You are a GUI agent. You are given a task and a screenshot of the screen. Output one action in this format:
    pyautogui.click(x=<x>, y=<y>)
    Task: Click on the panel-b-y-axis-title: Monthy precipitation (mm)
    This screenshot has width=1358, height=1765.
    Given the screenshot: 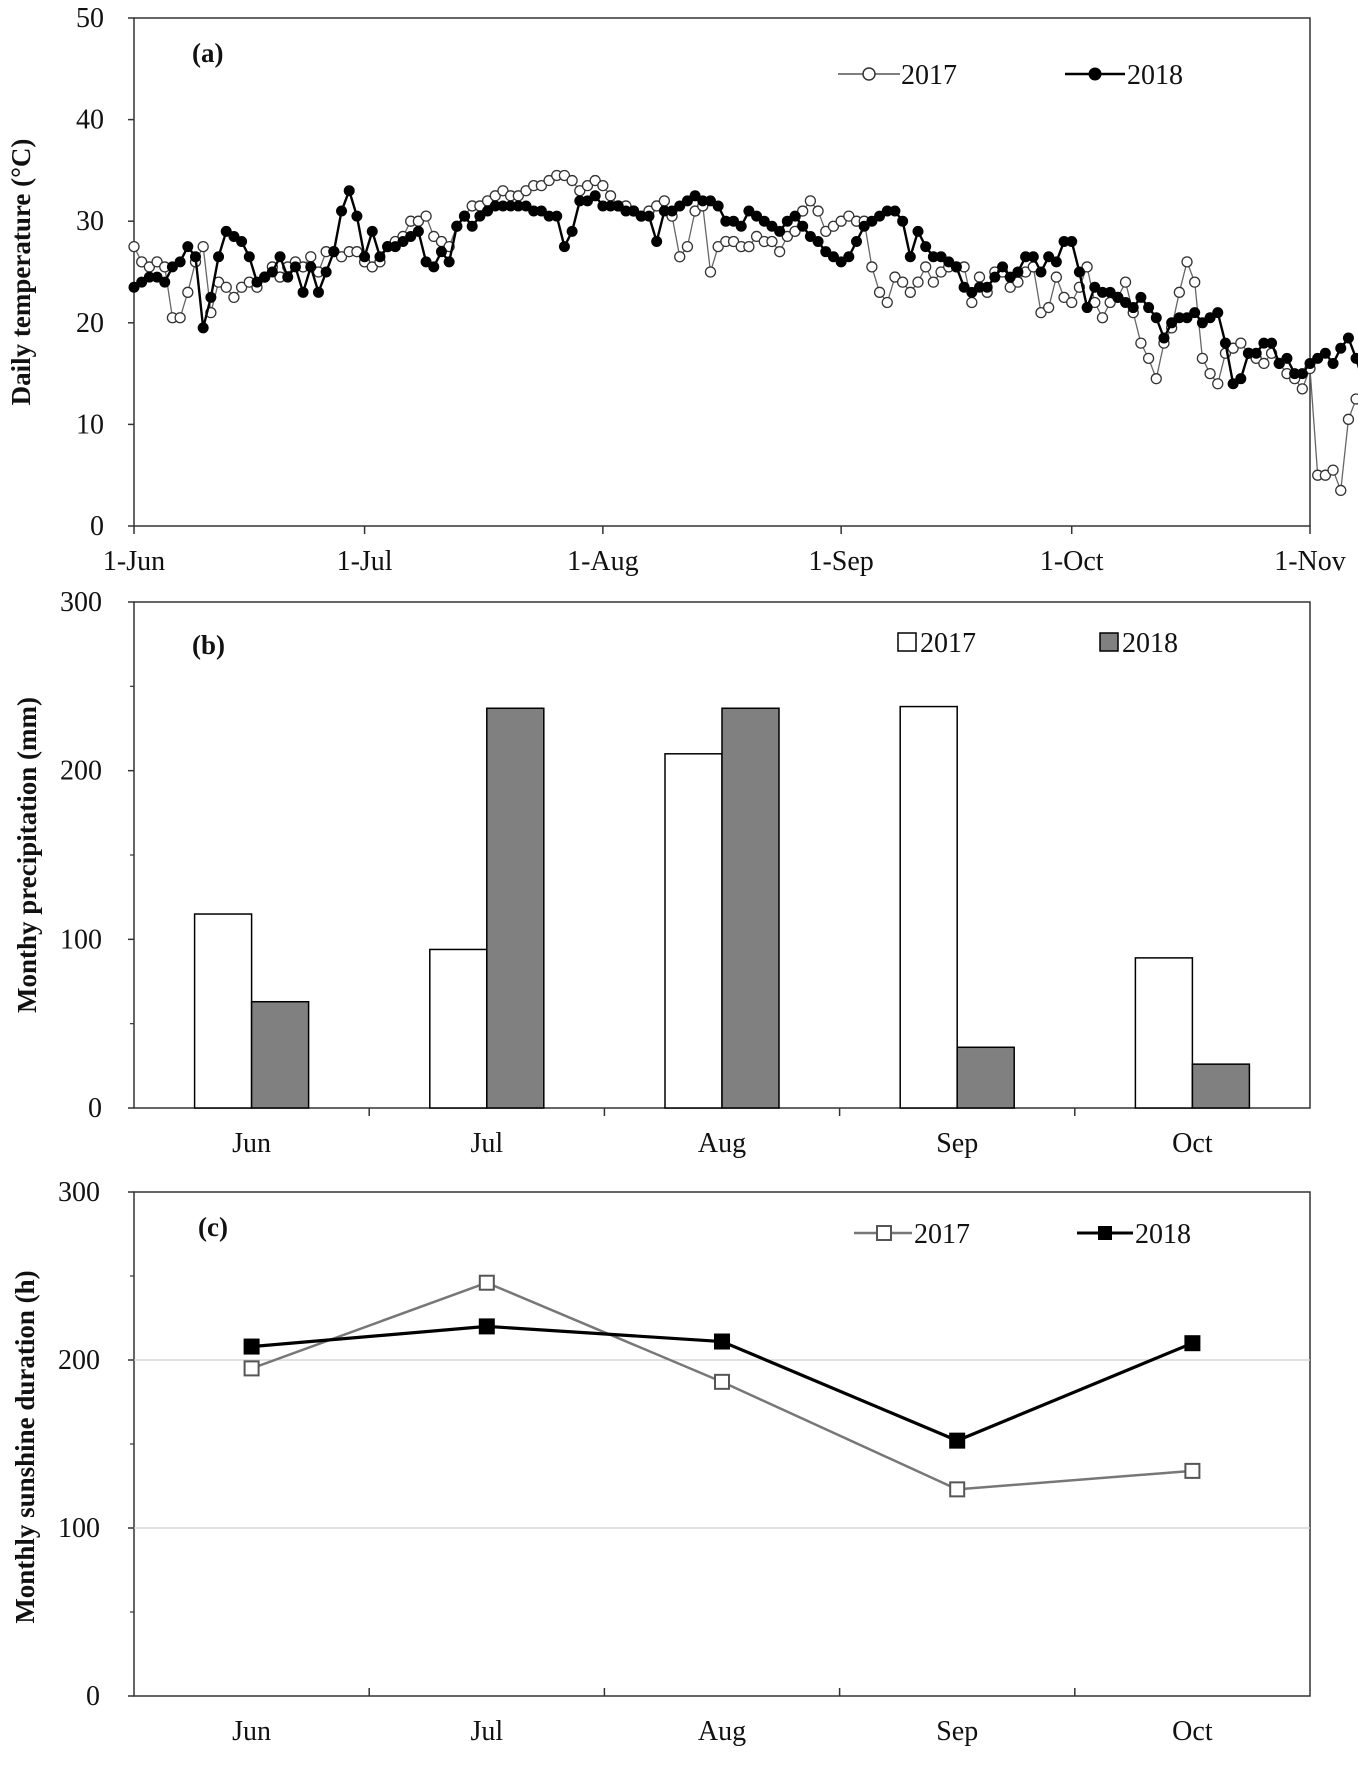 What is the action you would take?
    pyautogui.click(x=27, y=855)
    